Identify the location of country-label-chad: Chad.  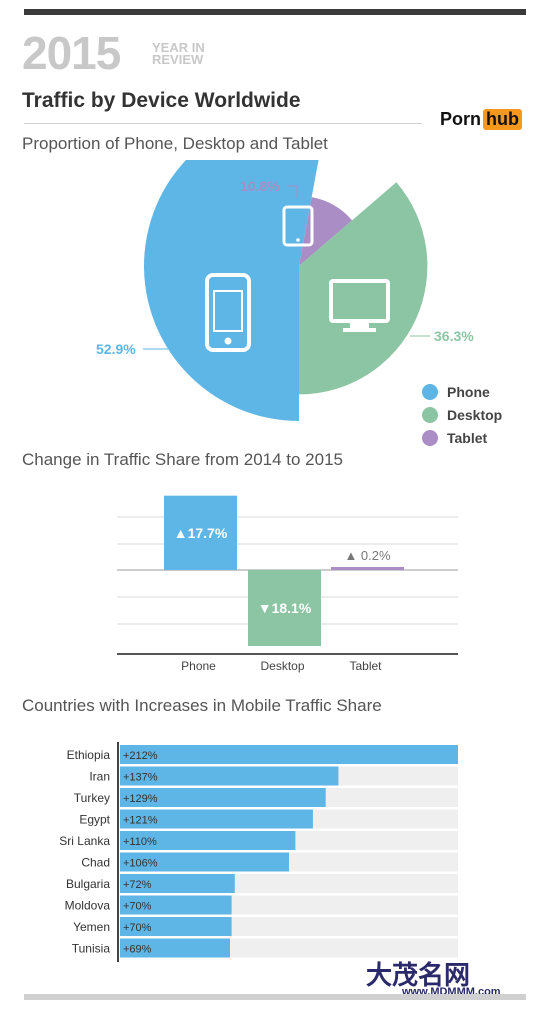
(95, 863).